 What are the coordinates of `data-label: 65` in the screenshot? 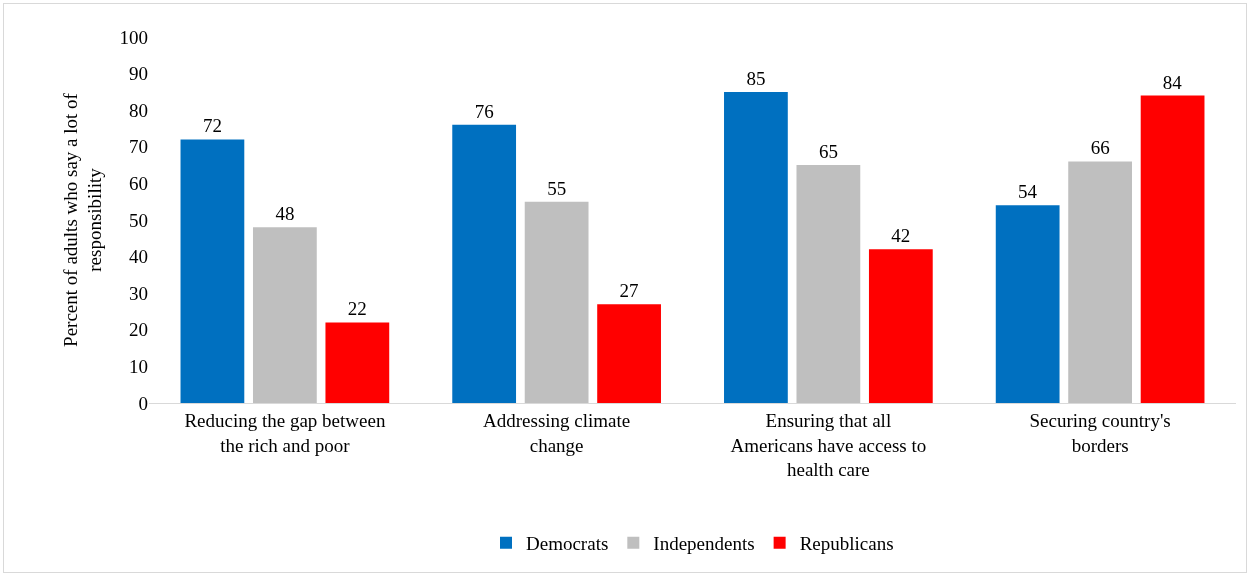 It's located at (828, 152).